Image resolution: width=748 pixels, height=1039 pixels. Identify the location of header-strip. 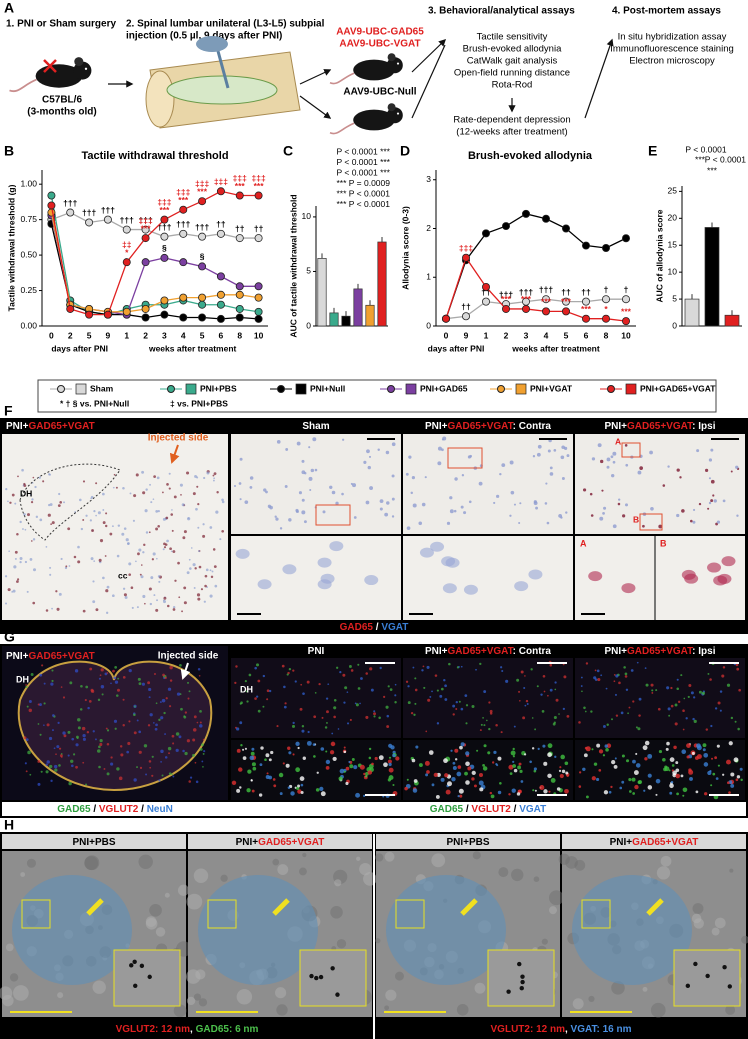
(280, 841).